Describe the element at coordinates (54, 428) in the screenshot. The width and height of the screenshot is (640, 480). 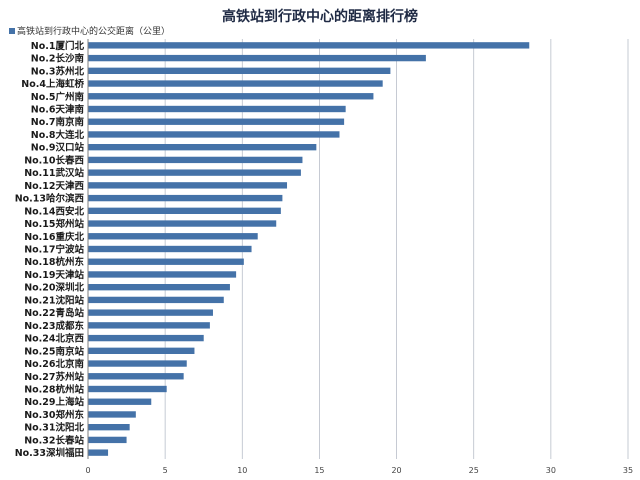
I see `category-label: No.31沈阳北` at that location.